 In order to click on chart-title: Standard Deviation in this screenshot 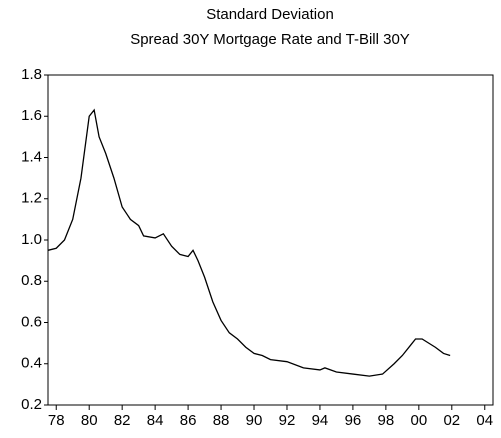, I will do `click(270, 14)`.